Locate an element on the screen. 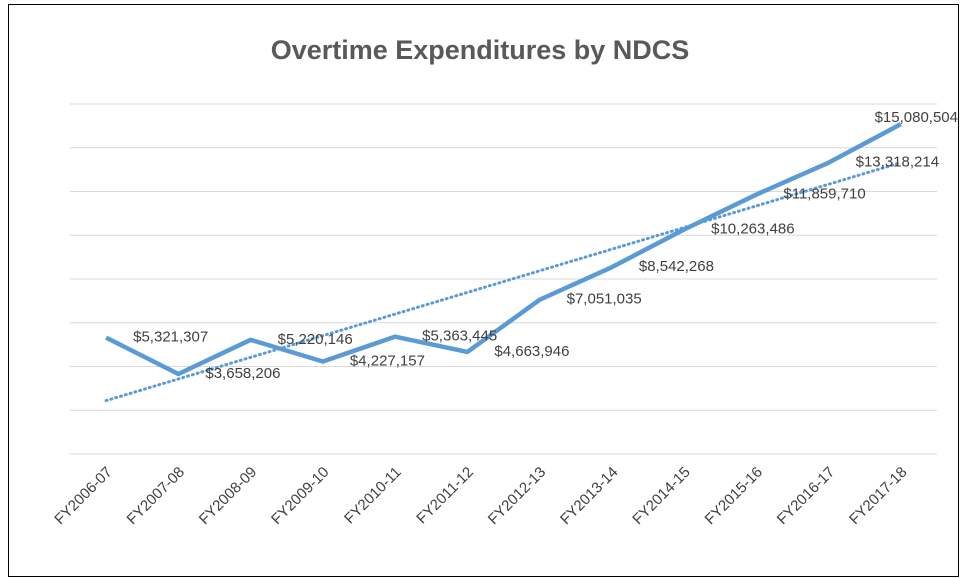 This screenshot has height=578, width=960. chart-title: Overtime Expenditures by NDCS is located at coordinates (480, 50).